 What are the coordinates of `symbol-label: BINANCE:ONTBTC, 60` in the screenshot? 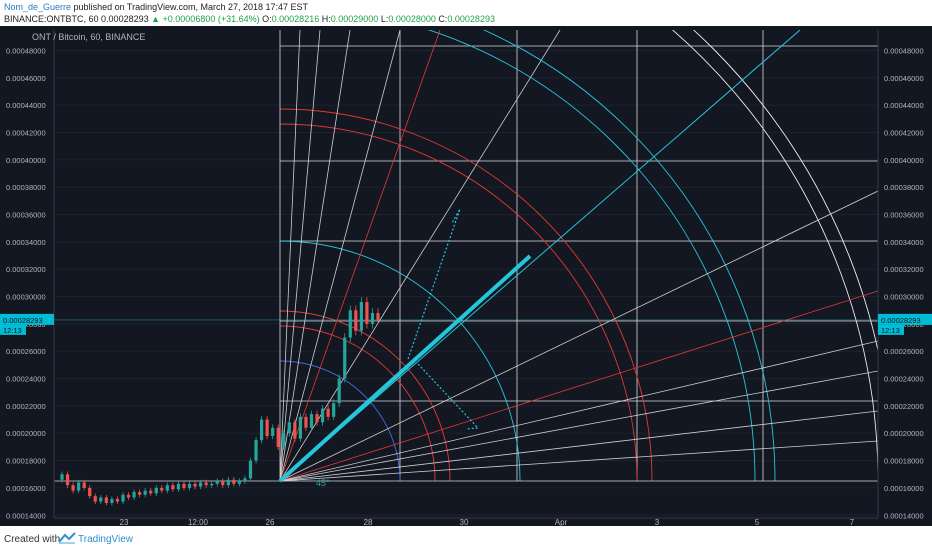 It's located at (51, 19).